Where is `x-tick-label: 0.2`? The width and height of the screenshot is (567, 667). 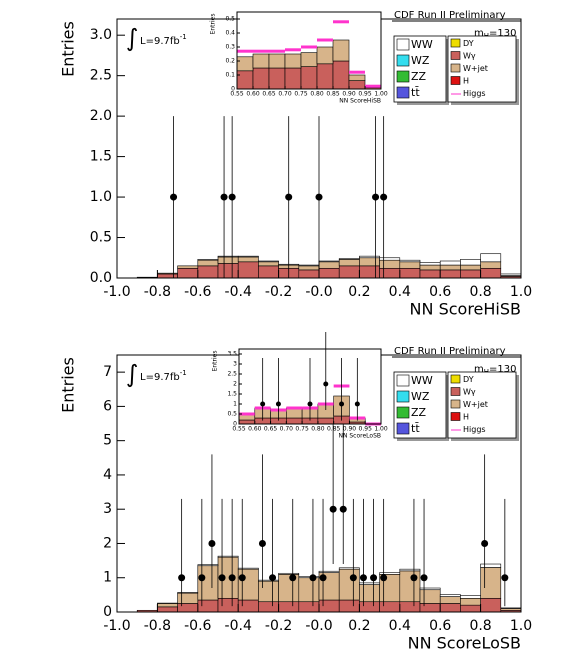
x-tick-label: 0.2 is located at coordinates (359, 292).